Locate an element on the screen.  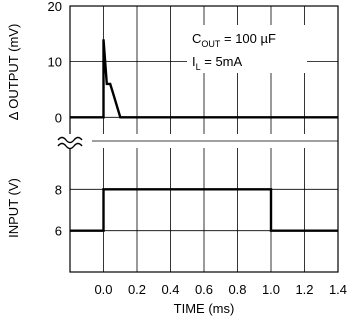
x-axis-title: TIME (ms) is located at coordinates (204, 308).